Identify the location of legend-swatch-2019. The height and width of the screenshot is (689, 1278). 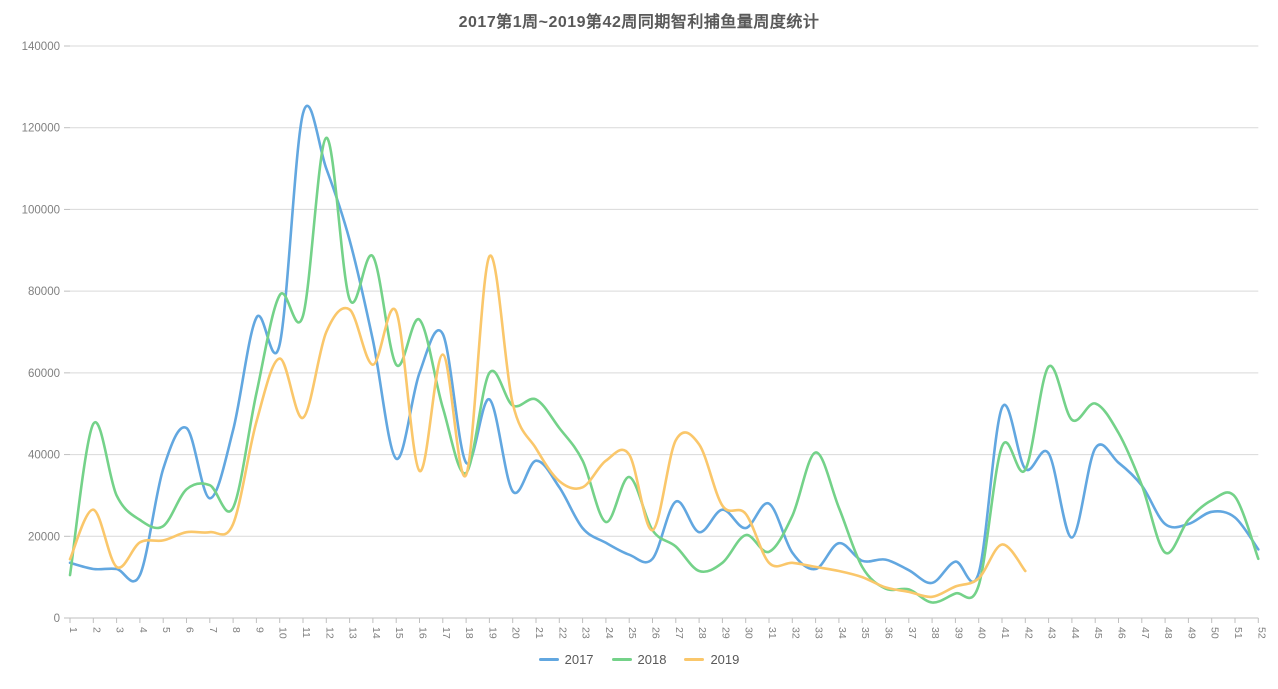
(694, 659).